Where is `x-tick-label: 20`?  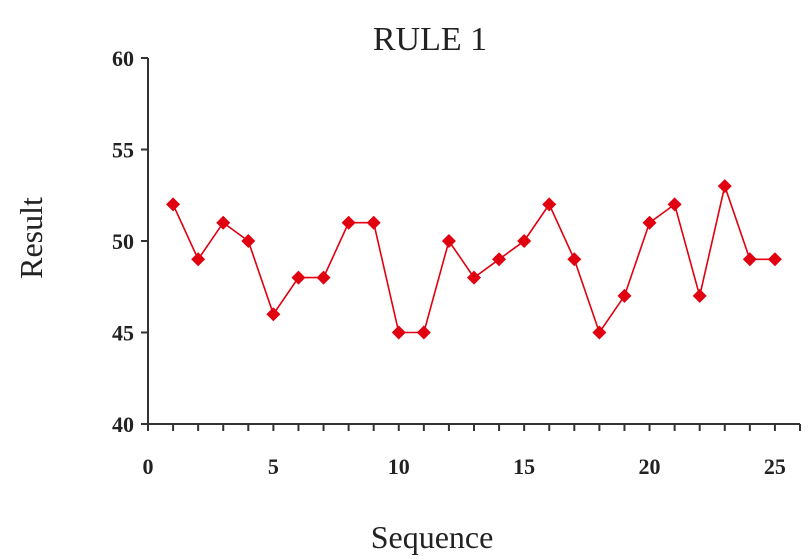 x-tick-label: 20 is located at coordinates (650, 466).